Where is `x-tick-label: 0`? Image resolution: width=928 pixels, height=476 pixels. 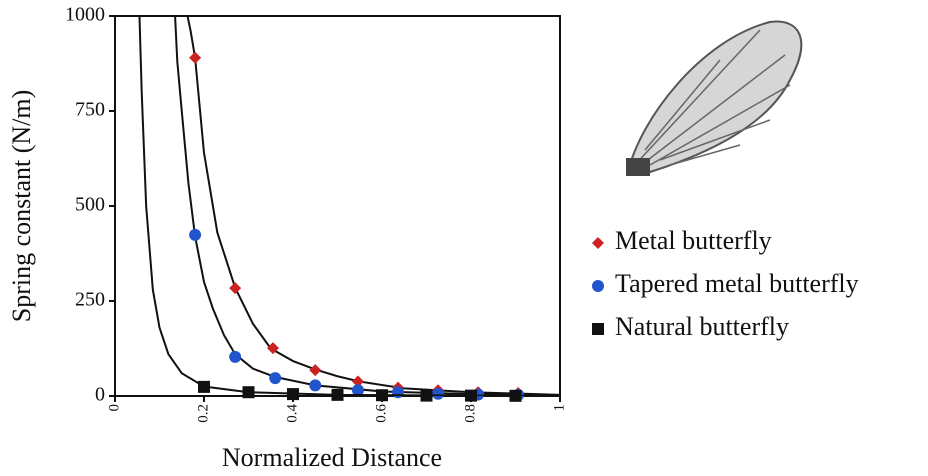
x-tick-label: 0 is located at coordinates (114, 408).